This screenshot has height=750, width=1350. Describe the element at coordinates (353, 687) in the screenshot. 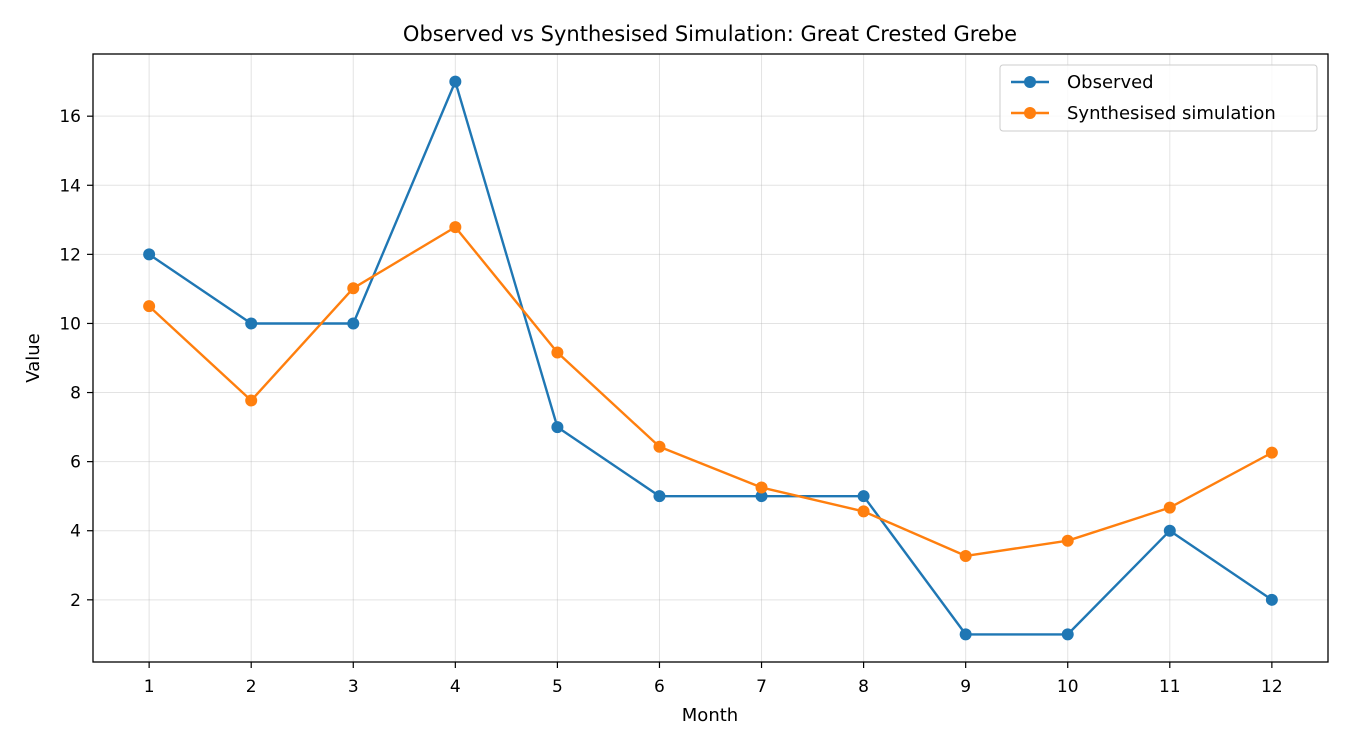

I see `x-tick-label: 3` at that location.